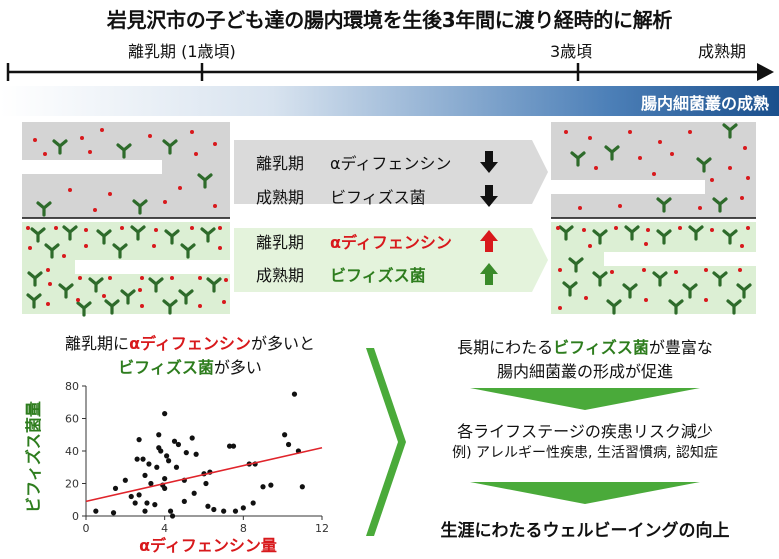 The width and height of the screenshot is (779, 559). What do you see at coordinates (208, 545) in the screenshot?
I see `chart-xlabel: αディフェンシン量` at bounding box center [208, 545].